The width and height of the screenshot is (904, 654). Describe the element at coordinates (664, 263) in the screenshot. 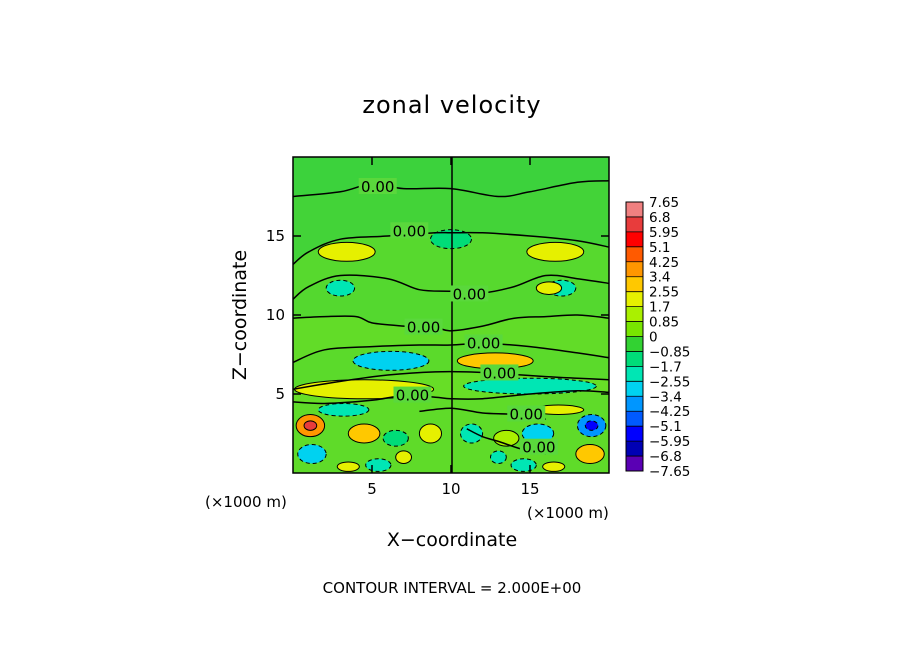

I see `colorbar-label: 4.25` at that location.